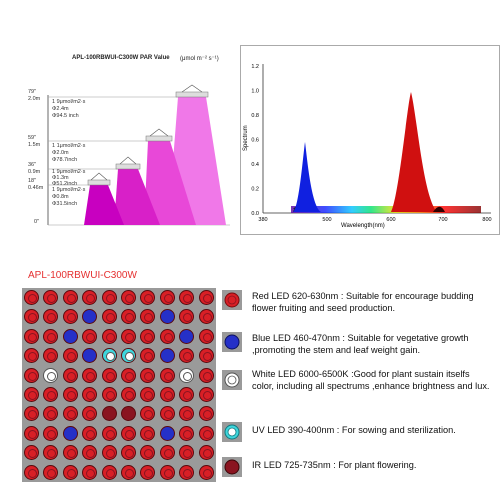  What do you see at coordinates (60, 109) in the screenshot?
I see `level-diameter-m: Φ2.4m` at bounding box center [60, 109].